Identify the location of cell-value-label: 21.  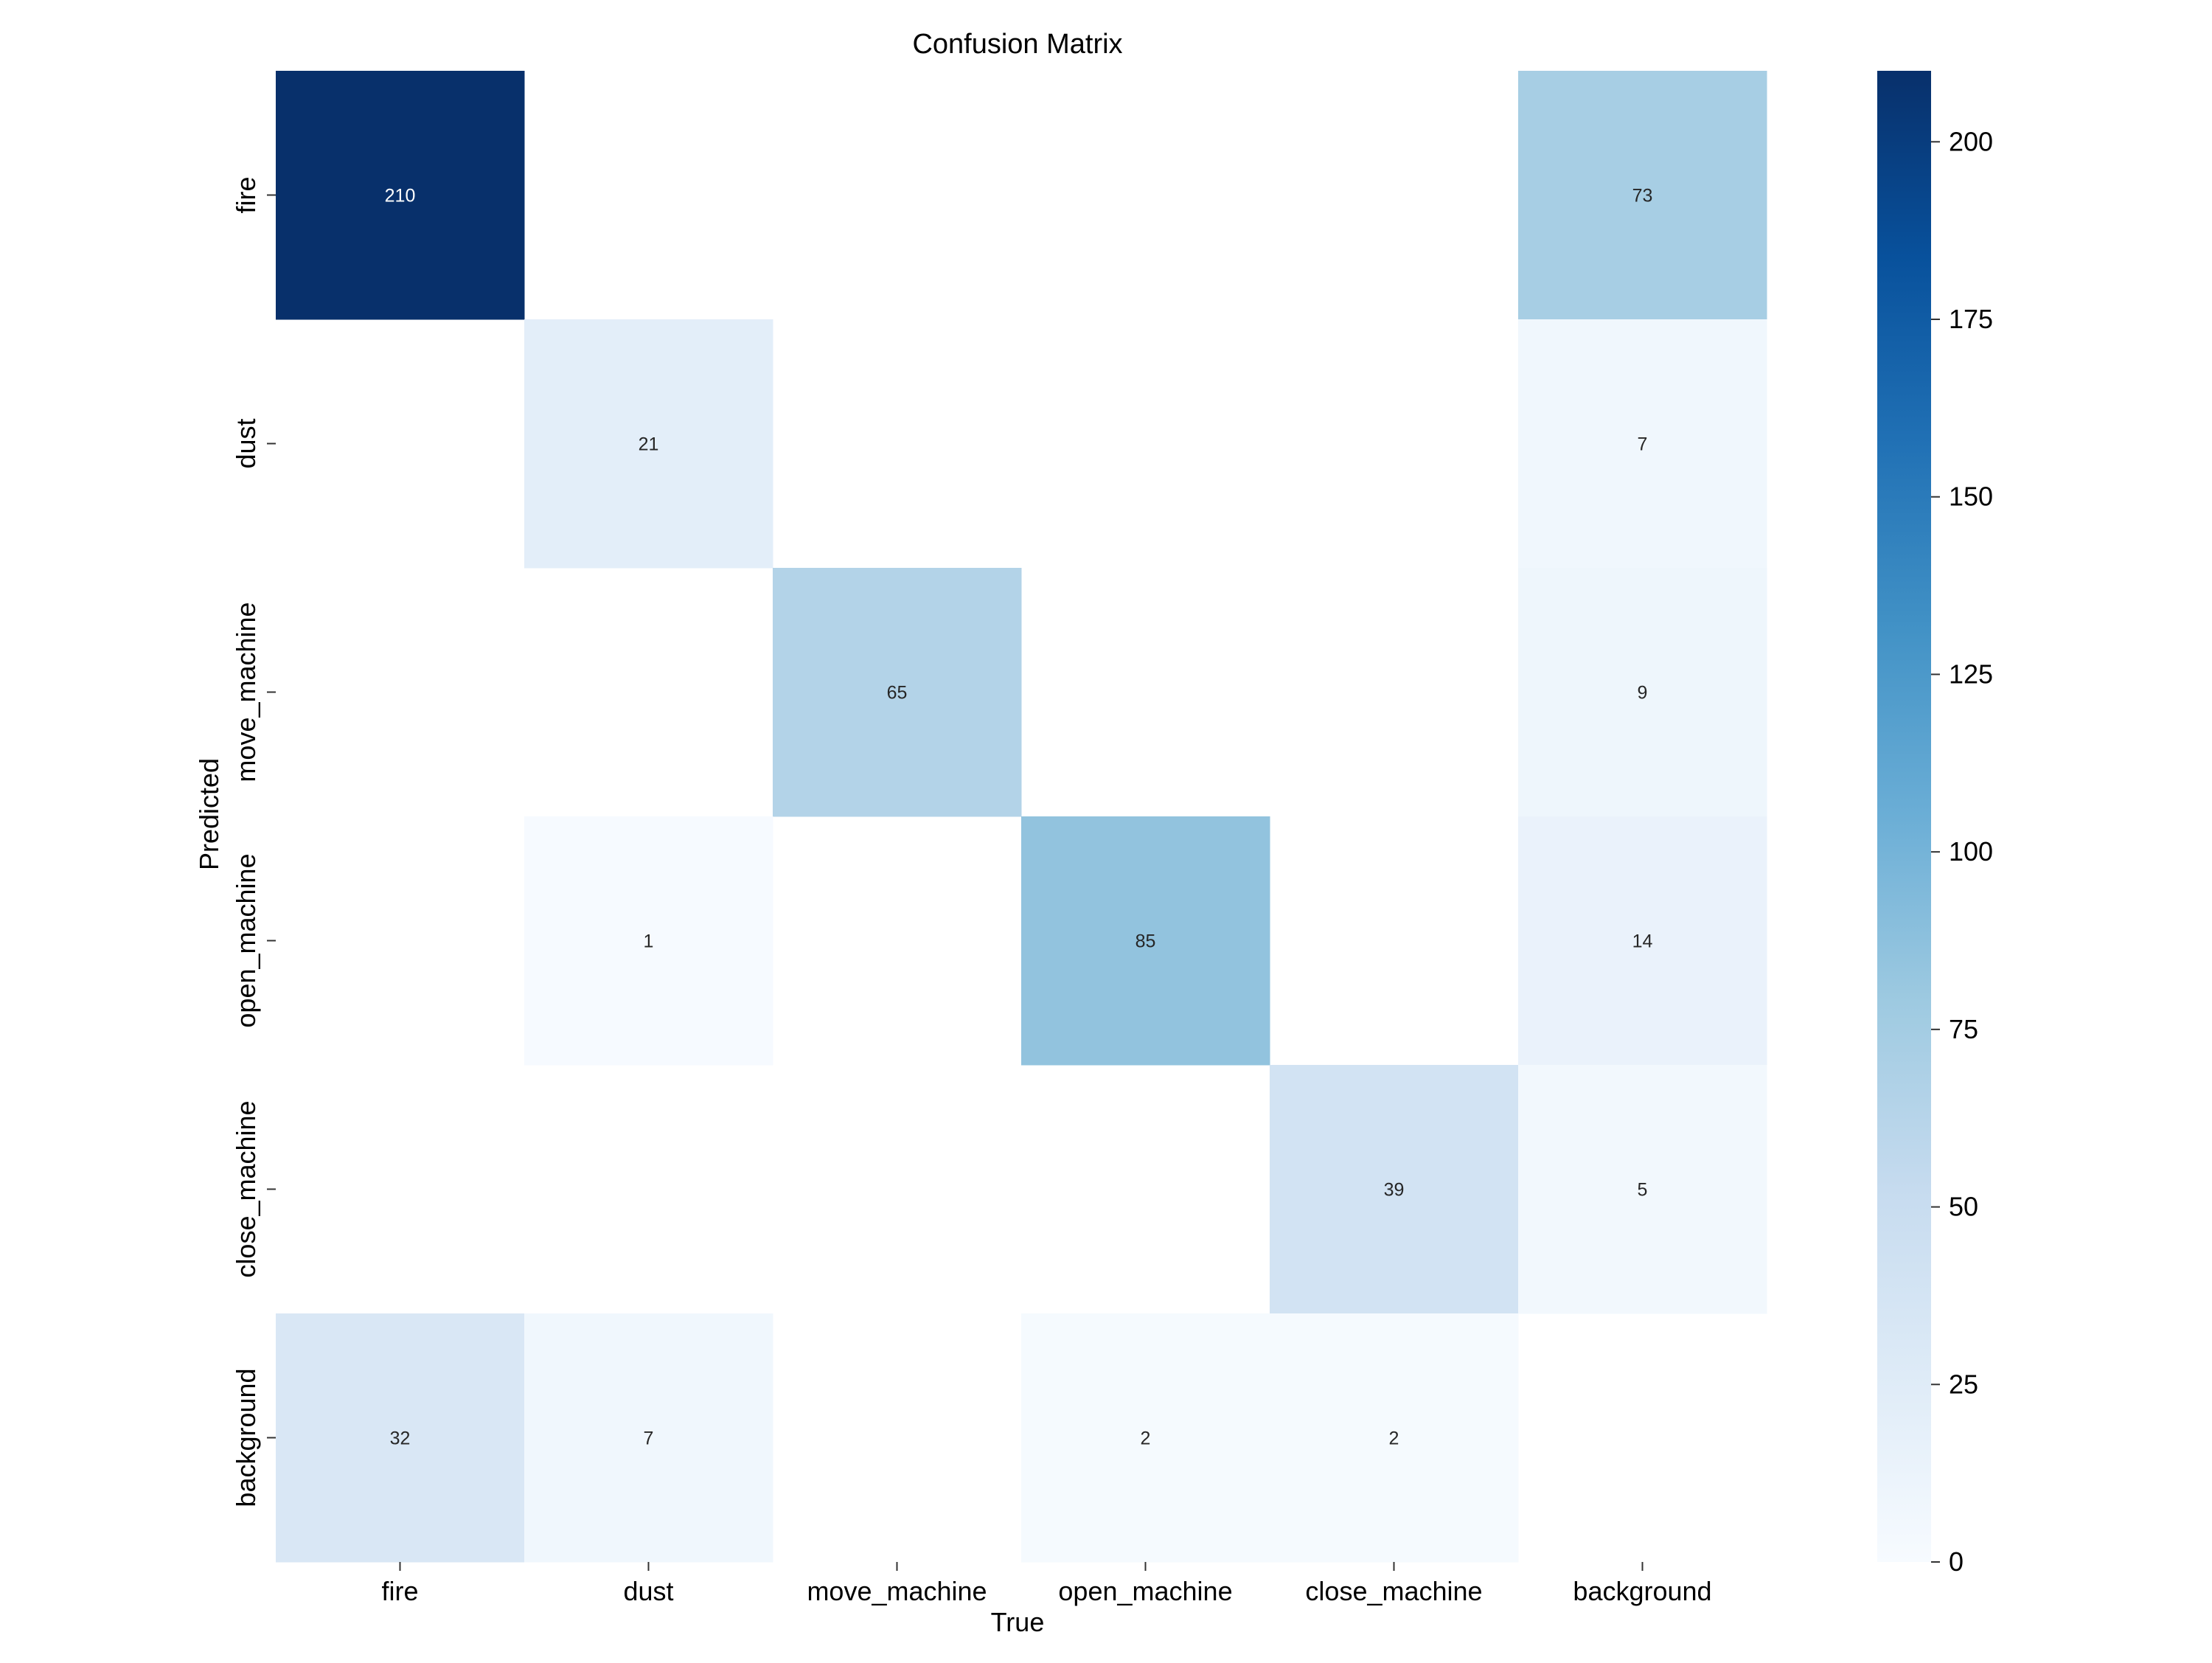
(649, 444).